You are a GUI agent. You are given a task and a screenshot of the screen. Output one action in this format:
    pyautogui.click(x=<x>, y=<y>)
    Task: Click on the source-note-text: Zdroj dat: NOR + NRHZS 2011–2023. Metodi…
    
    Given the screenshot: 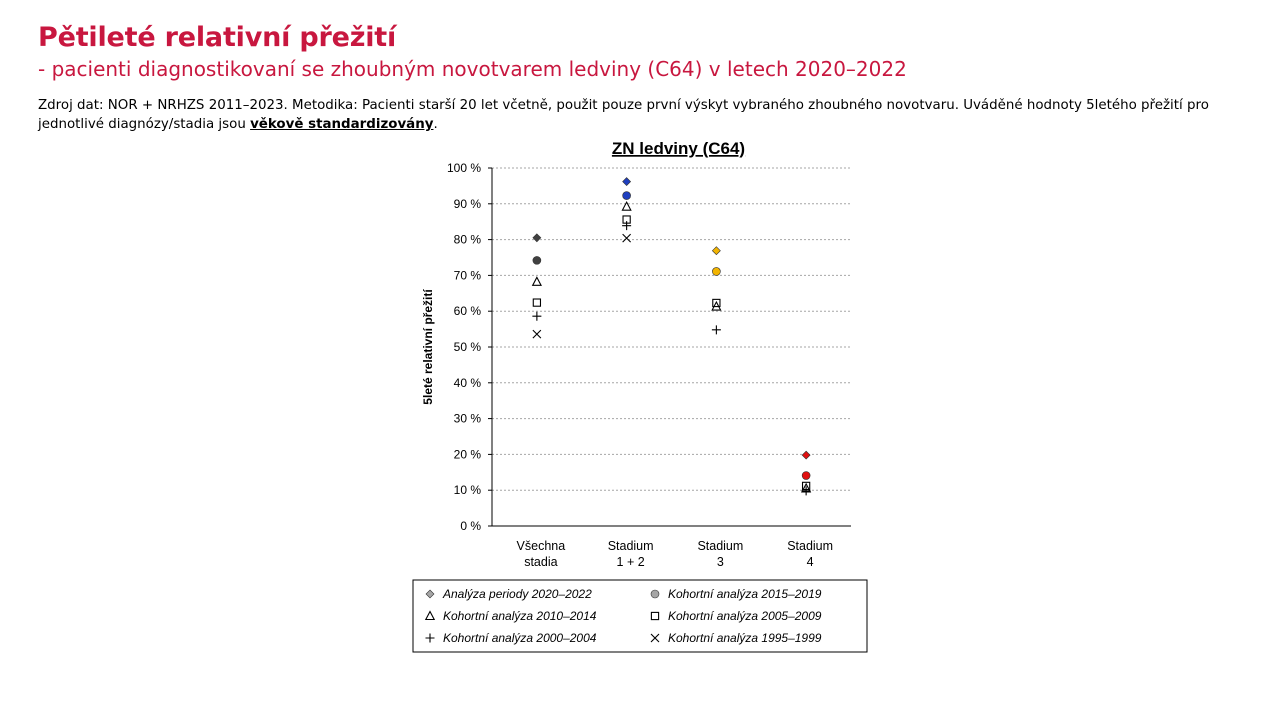 What is the action you would take?
    pyautogui.click(x=623, y=115)
    